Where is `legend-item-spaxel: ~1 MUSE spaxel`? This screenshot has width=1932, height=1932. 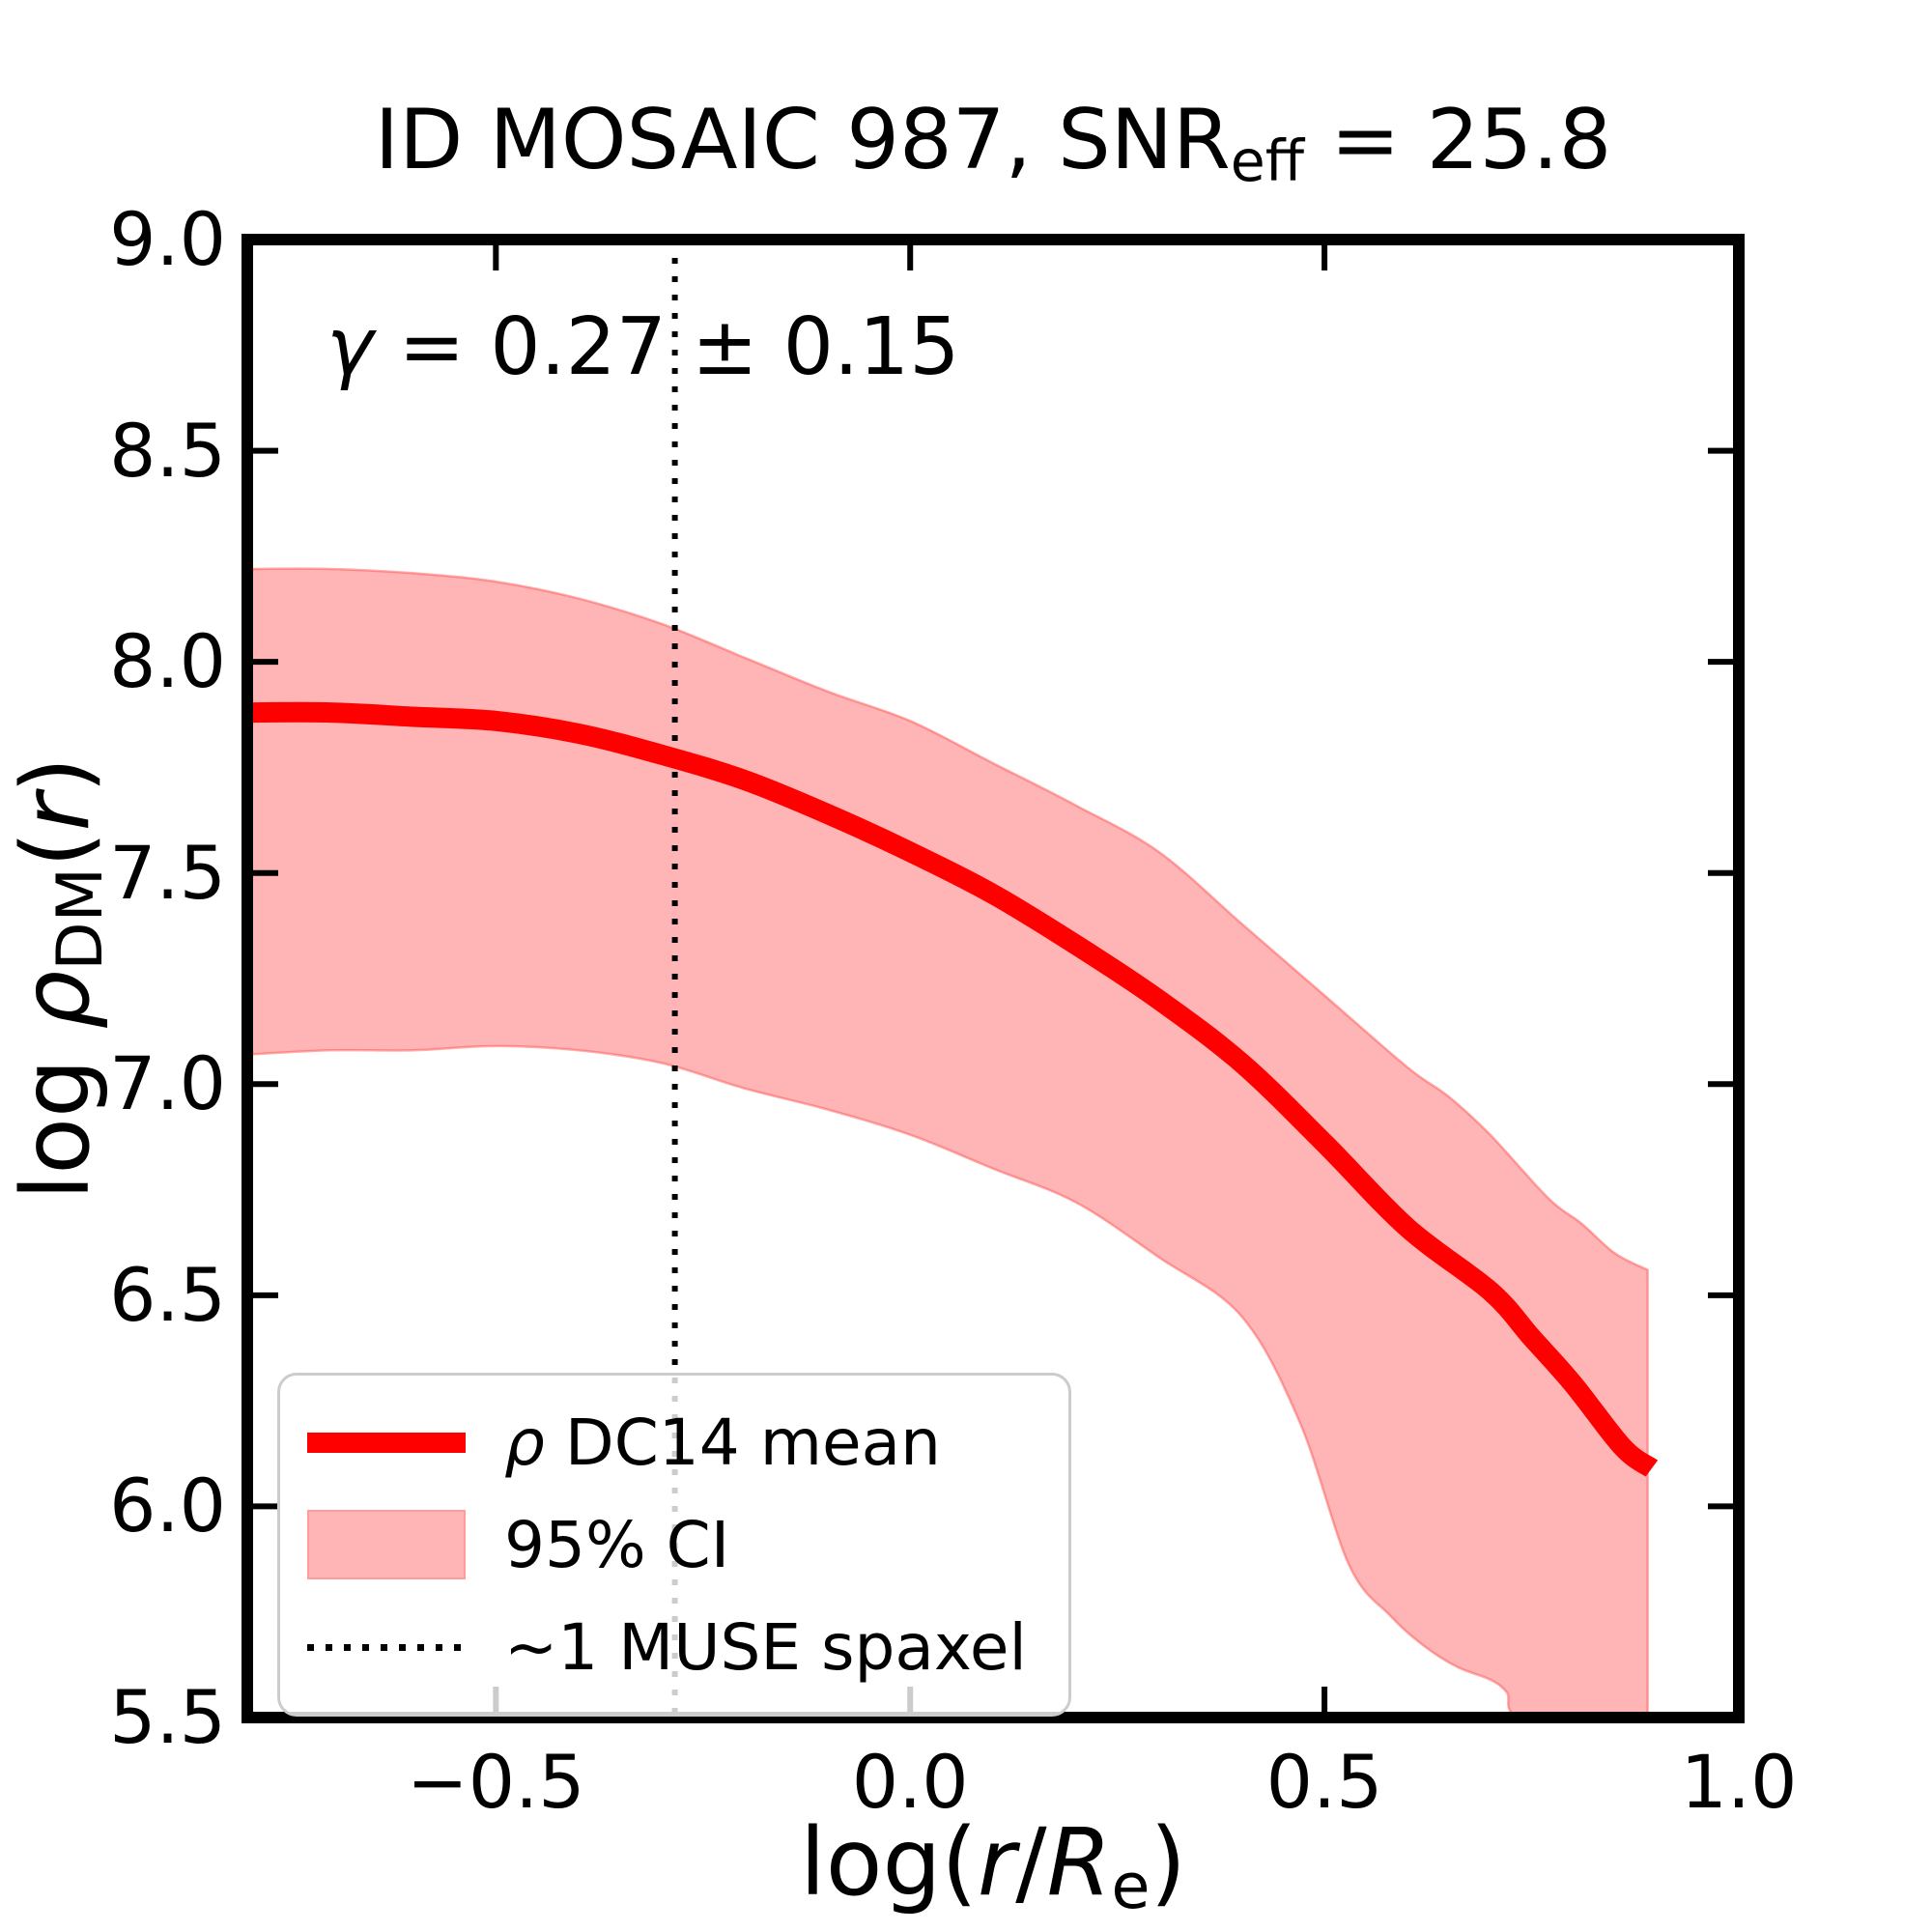 legend-item-spaxel: ~1 MUSE spaxel is located at coordinates (683, 1647).